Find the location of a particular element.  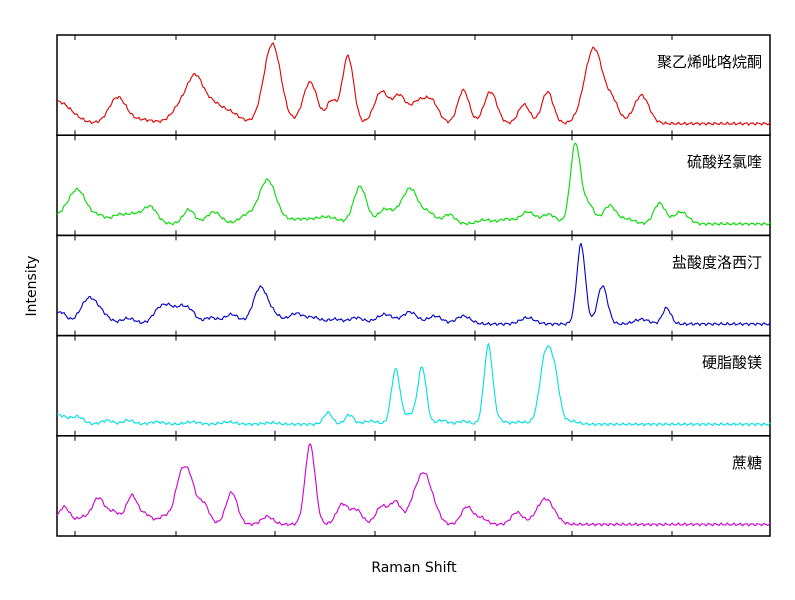

series-label: 硫酸羟氯喹 is located at coordinates (724, 162).